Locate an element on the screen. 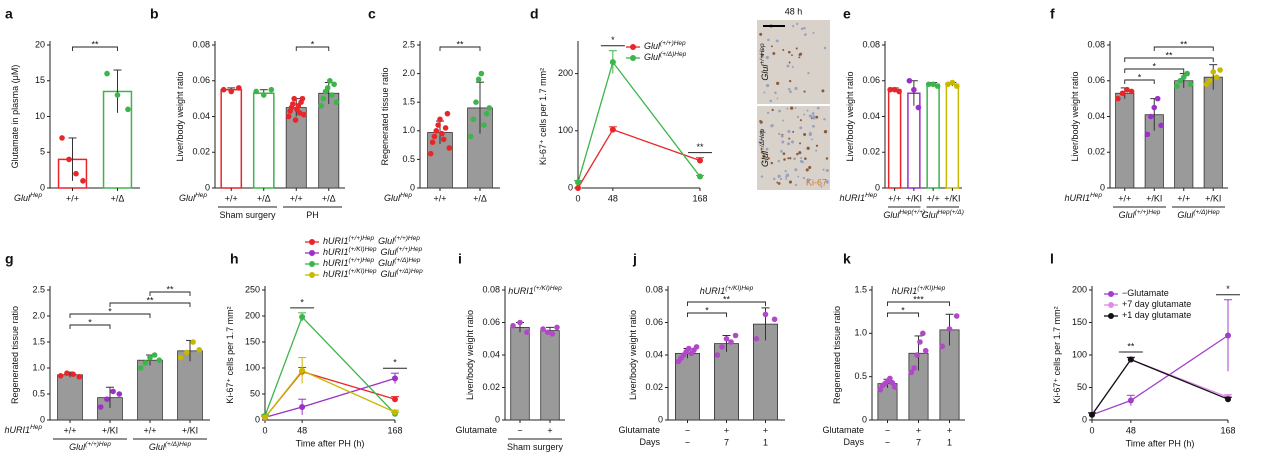 The image size is (1280, 472). micrograph is located at coordinates (793, 148).